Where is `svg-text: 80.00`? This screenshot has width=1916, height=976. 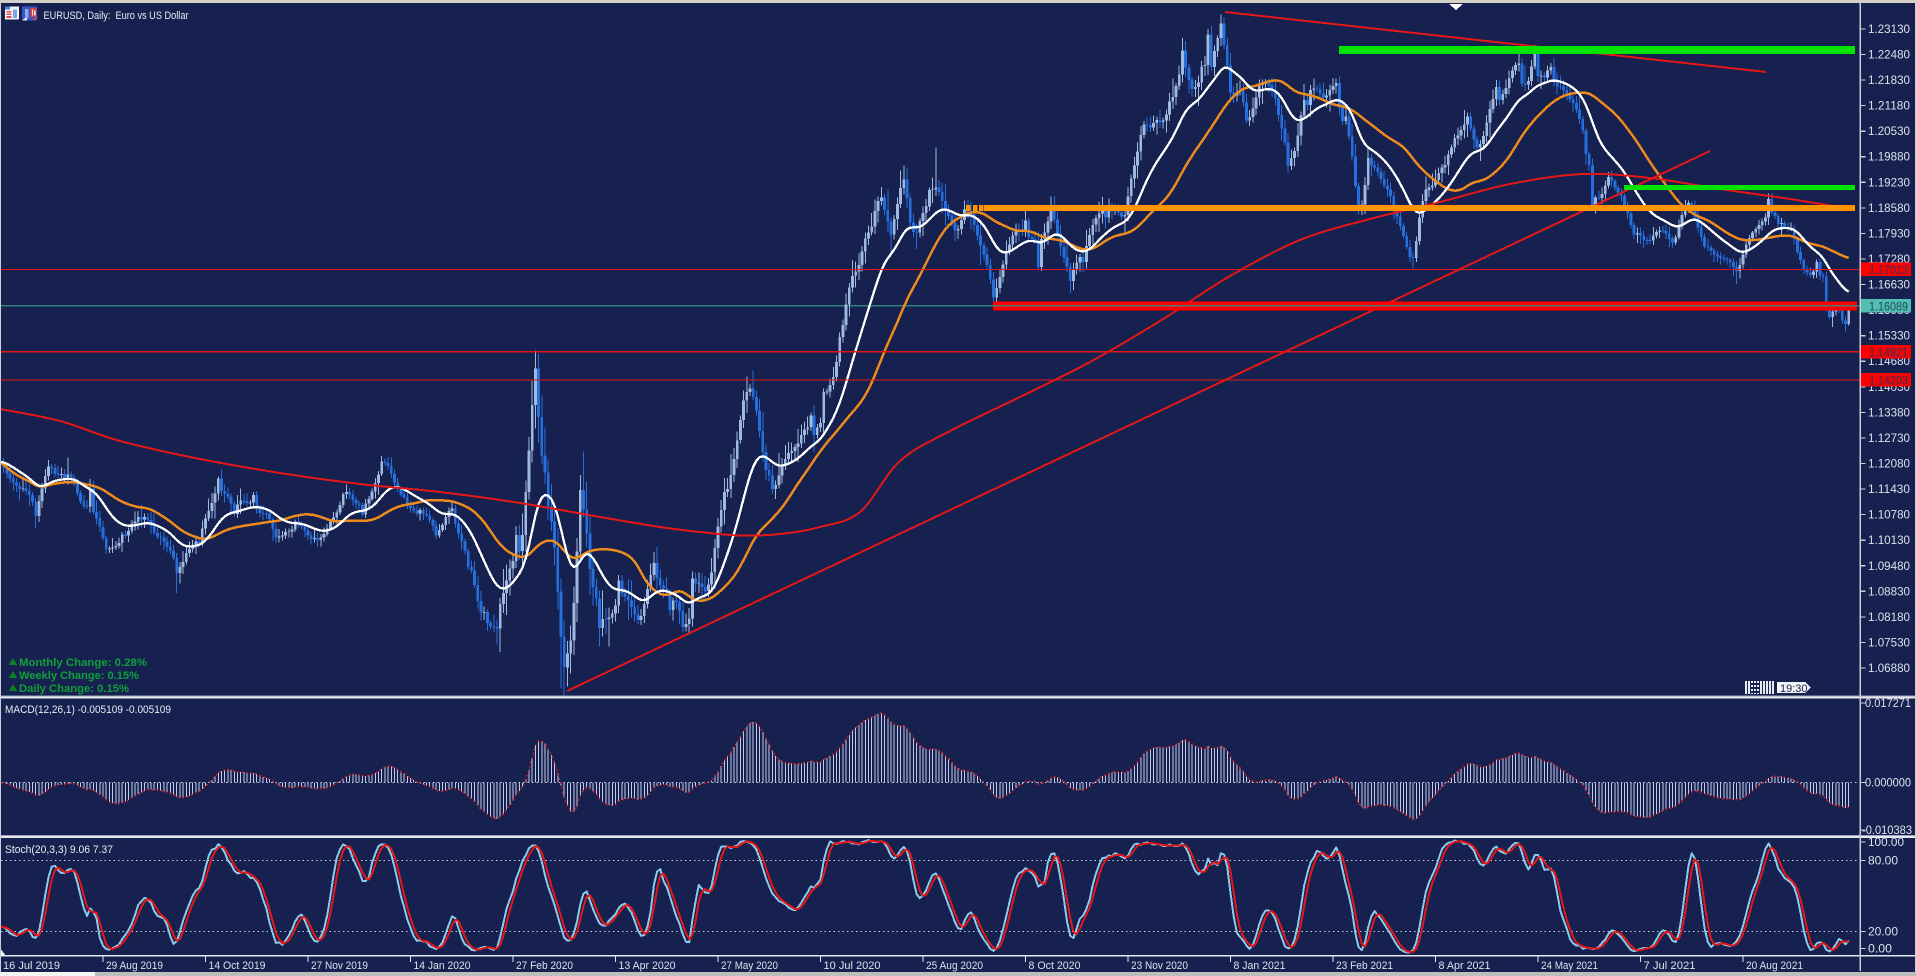
svg-text: 80.00 is located at coordinates (1883, 862).